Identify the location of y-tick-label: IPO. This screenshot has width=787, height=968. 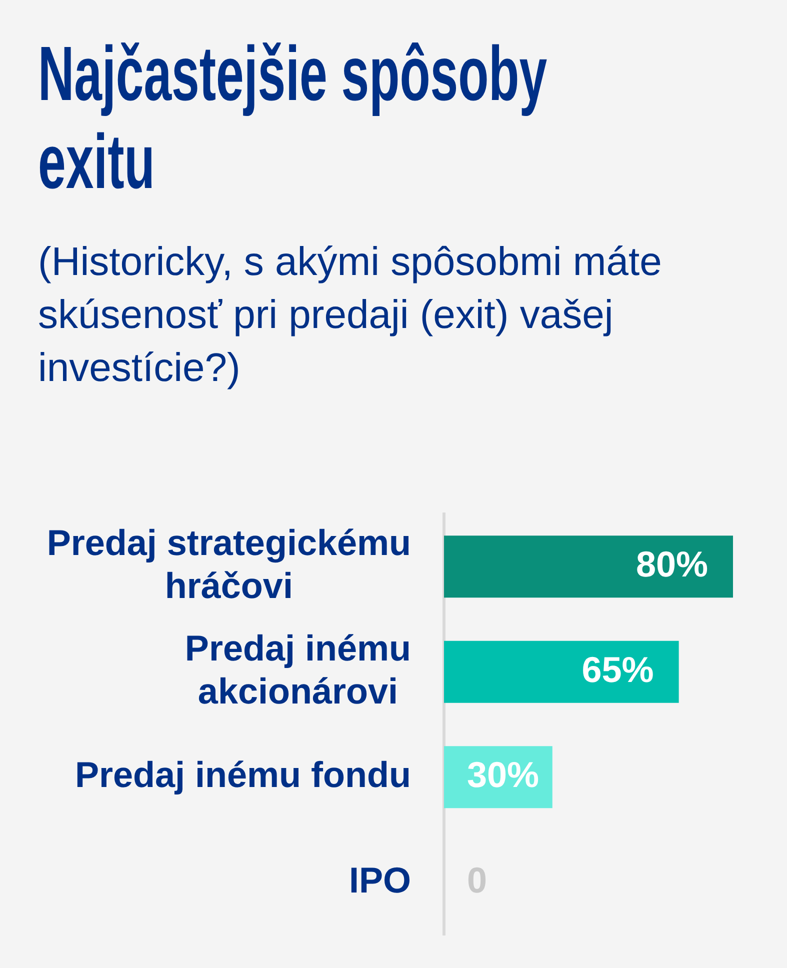
(379, 879).